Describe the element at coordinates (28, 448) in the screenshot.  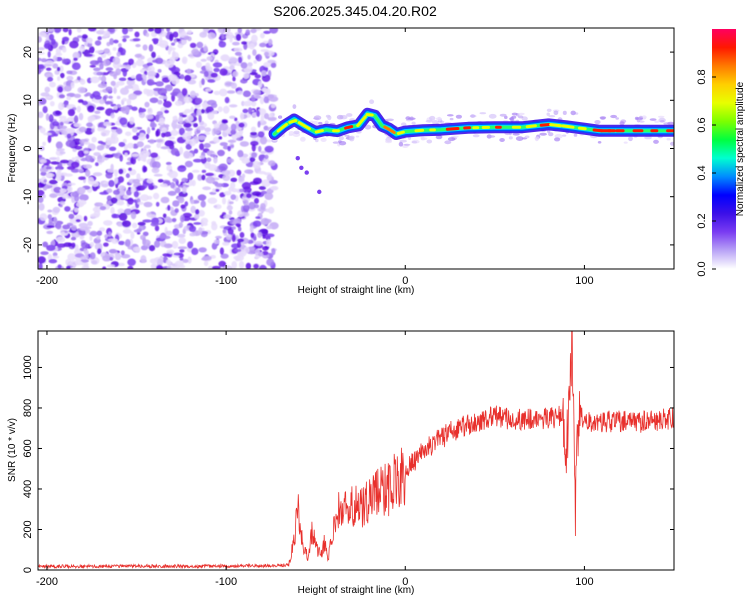
I see `snr-y-tick-label: 600` at that location.